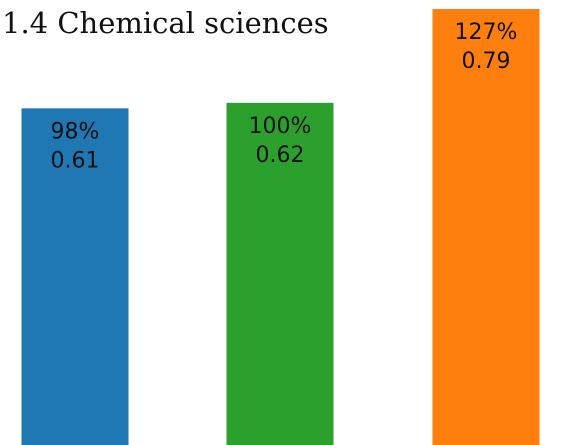 The height and width of the screenshot is (445, 586). I want to click on bar-value-label-2: 0.62, so click(280, 155).